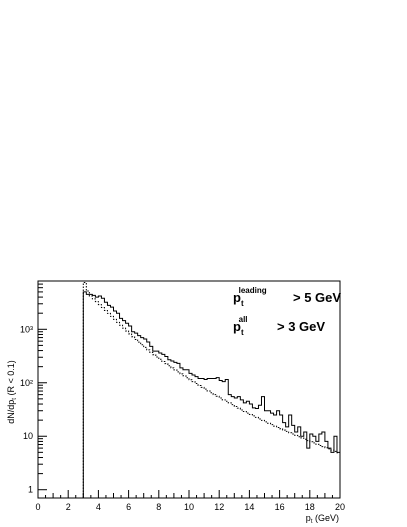 This screenshot has height=527, width=407. I want to click on x-tick-label: 16, so click(280, 507).